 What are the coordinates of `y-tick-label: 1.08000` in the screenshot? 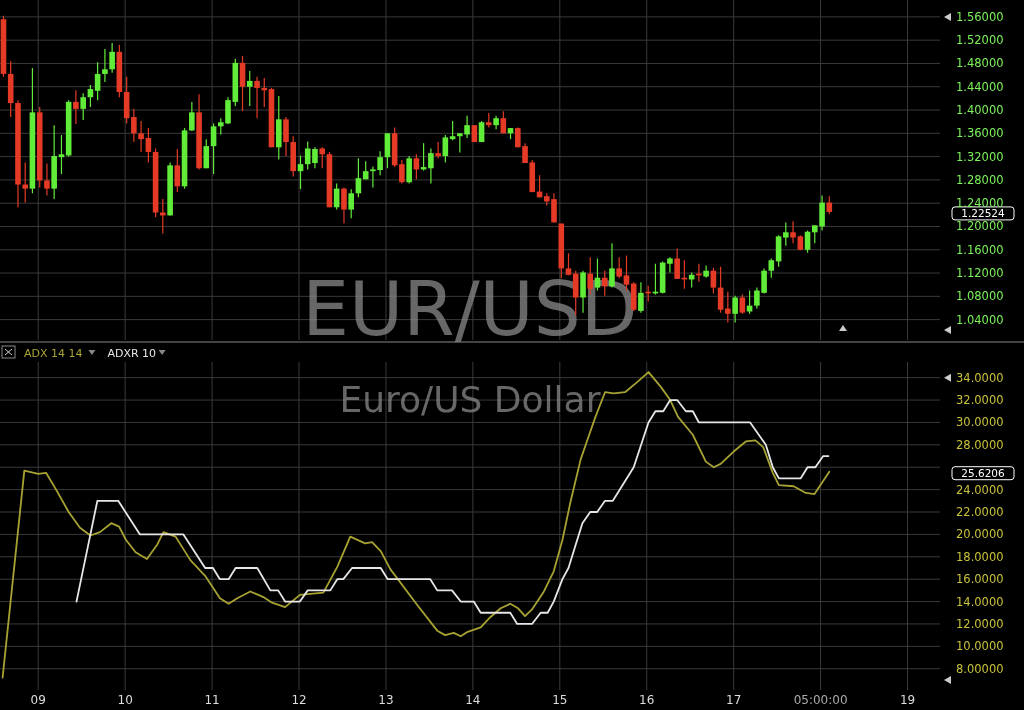 It's located at (980, 296).